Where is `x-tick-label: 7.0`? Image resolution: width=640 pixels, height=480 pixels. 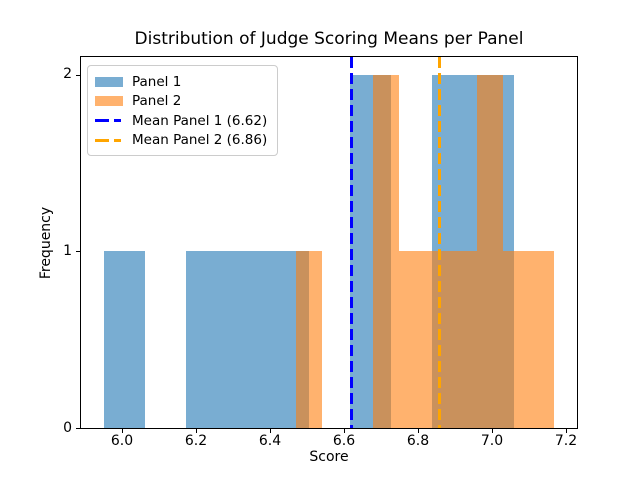 x-tick-label: 7.0 is located at coordinates (492, 441).